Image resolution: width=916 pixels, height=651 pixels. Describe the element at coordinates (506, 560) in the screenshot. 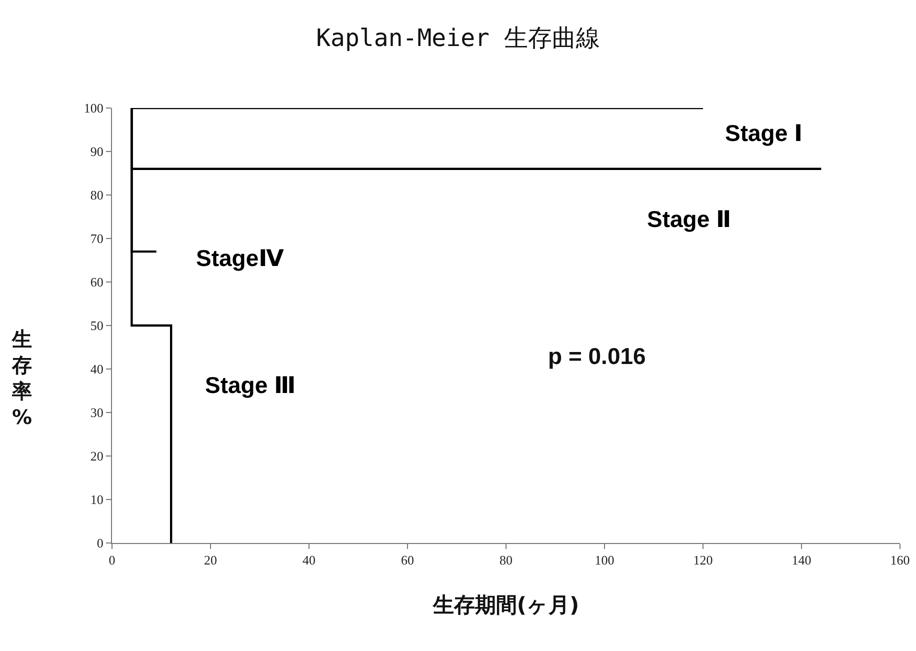

I see `x-tick-label: 80` at that location.